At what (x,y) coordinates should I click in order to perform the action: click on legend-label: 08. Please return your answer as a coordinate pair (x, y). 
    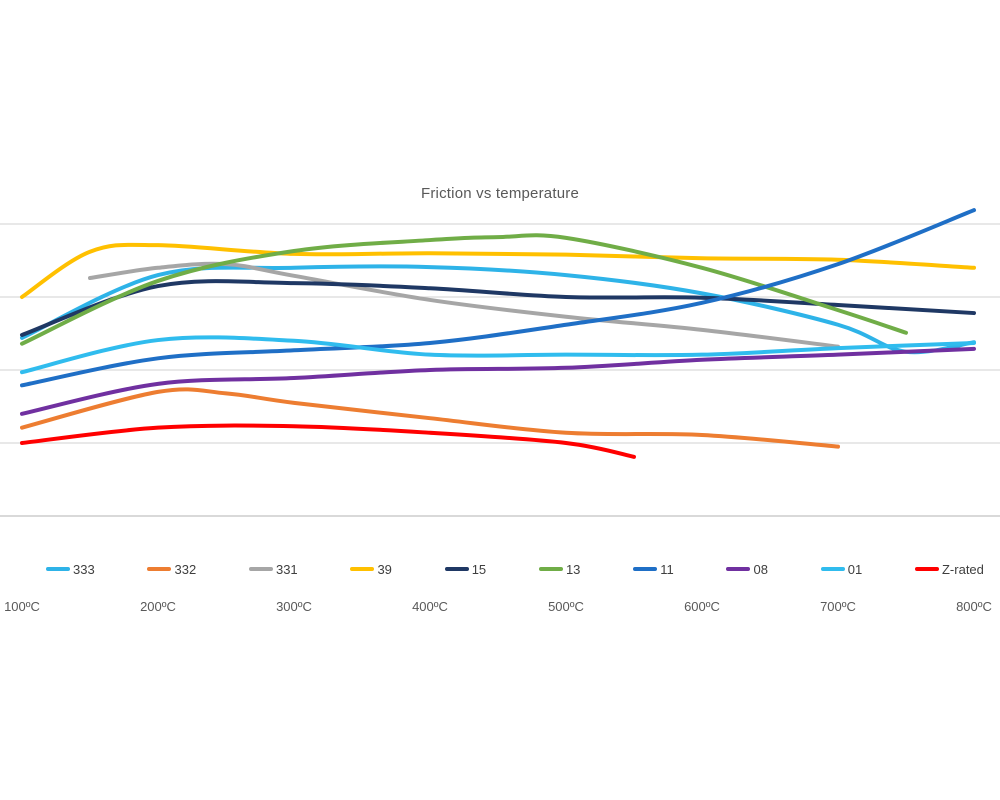
    Looking at the image, I should click on (760, 569).